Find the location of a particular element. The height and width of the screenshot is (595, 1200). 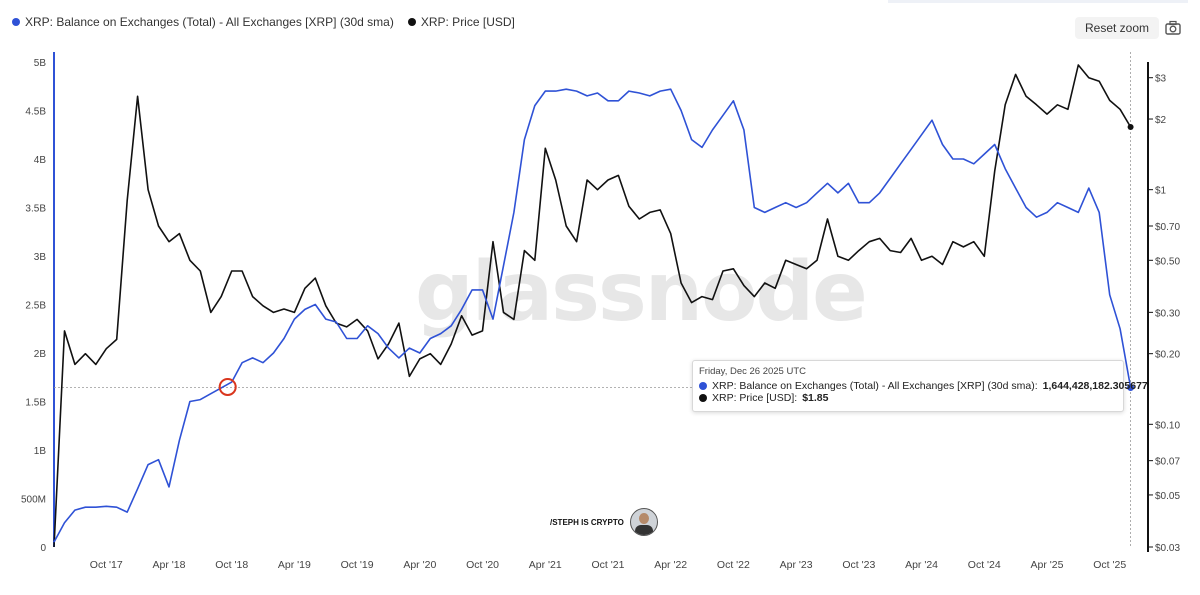

x-tick-label: Oct '18 is located at coordinates (231, 565).